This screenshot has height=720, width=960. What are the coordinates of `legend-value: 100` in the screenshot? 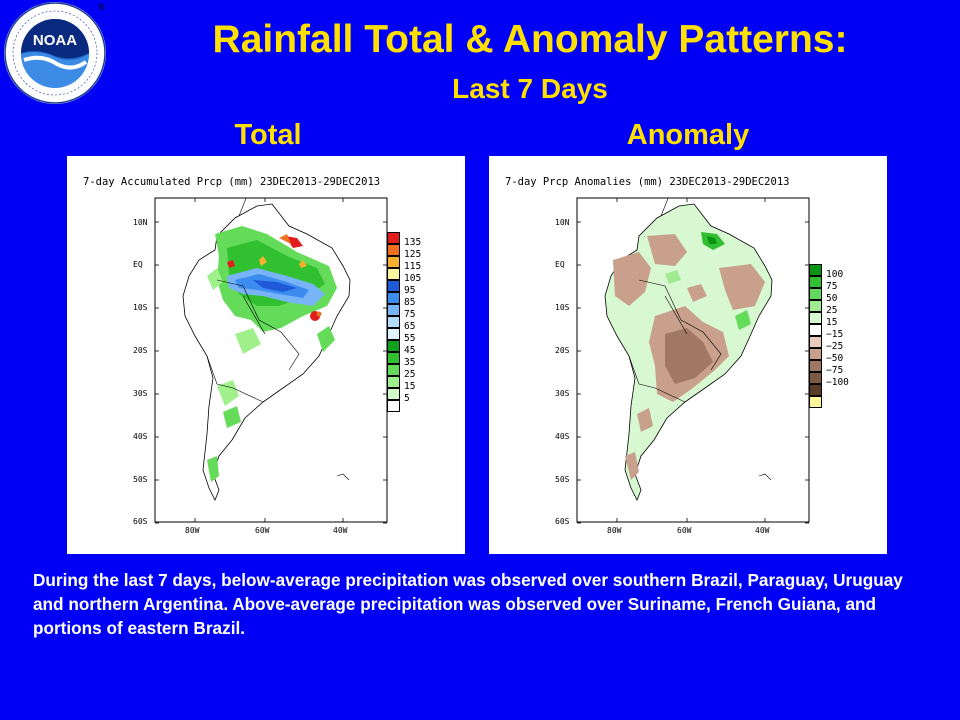 It's located at (835, 274).